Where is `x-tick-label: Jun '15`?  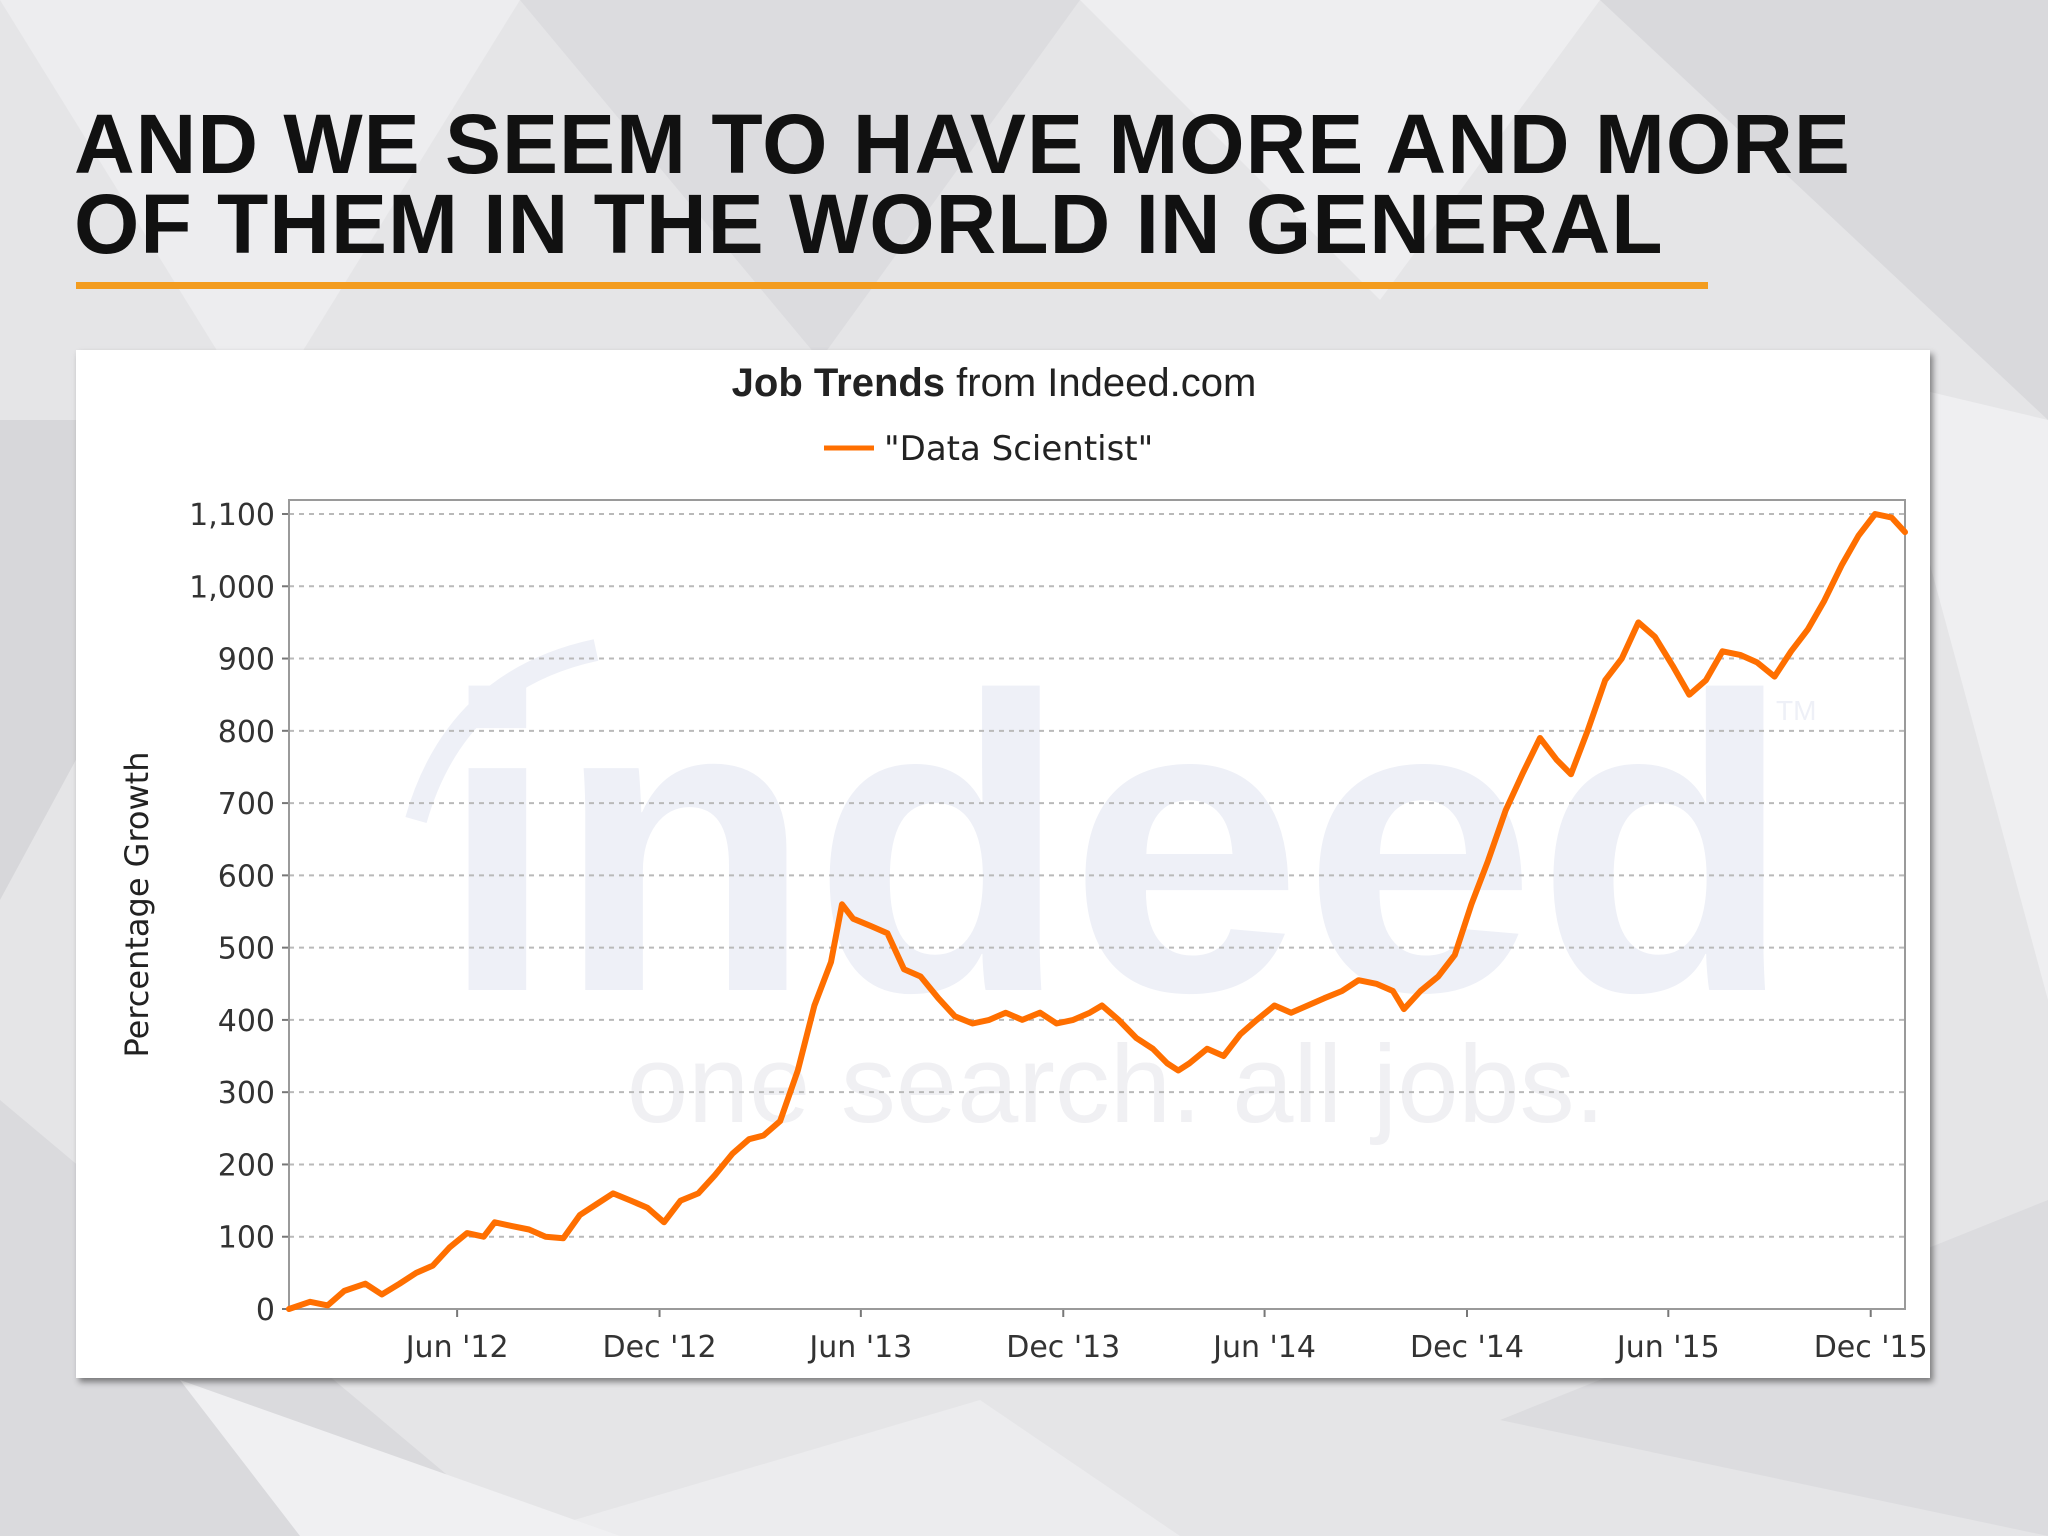 x-tick-label: Jun '15 is located at coordinates (1667, 1347).